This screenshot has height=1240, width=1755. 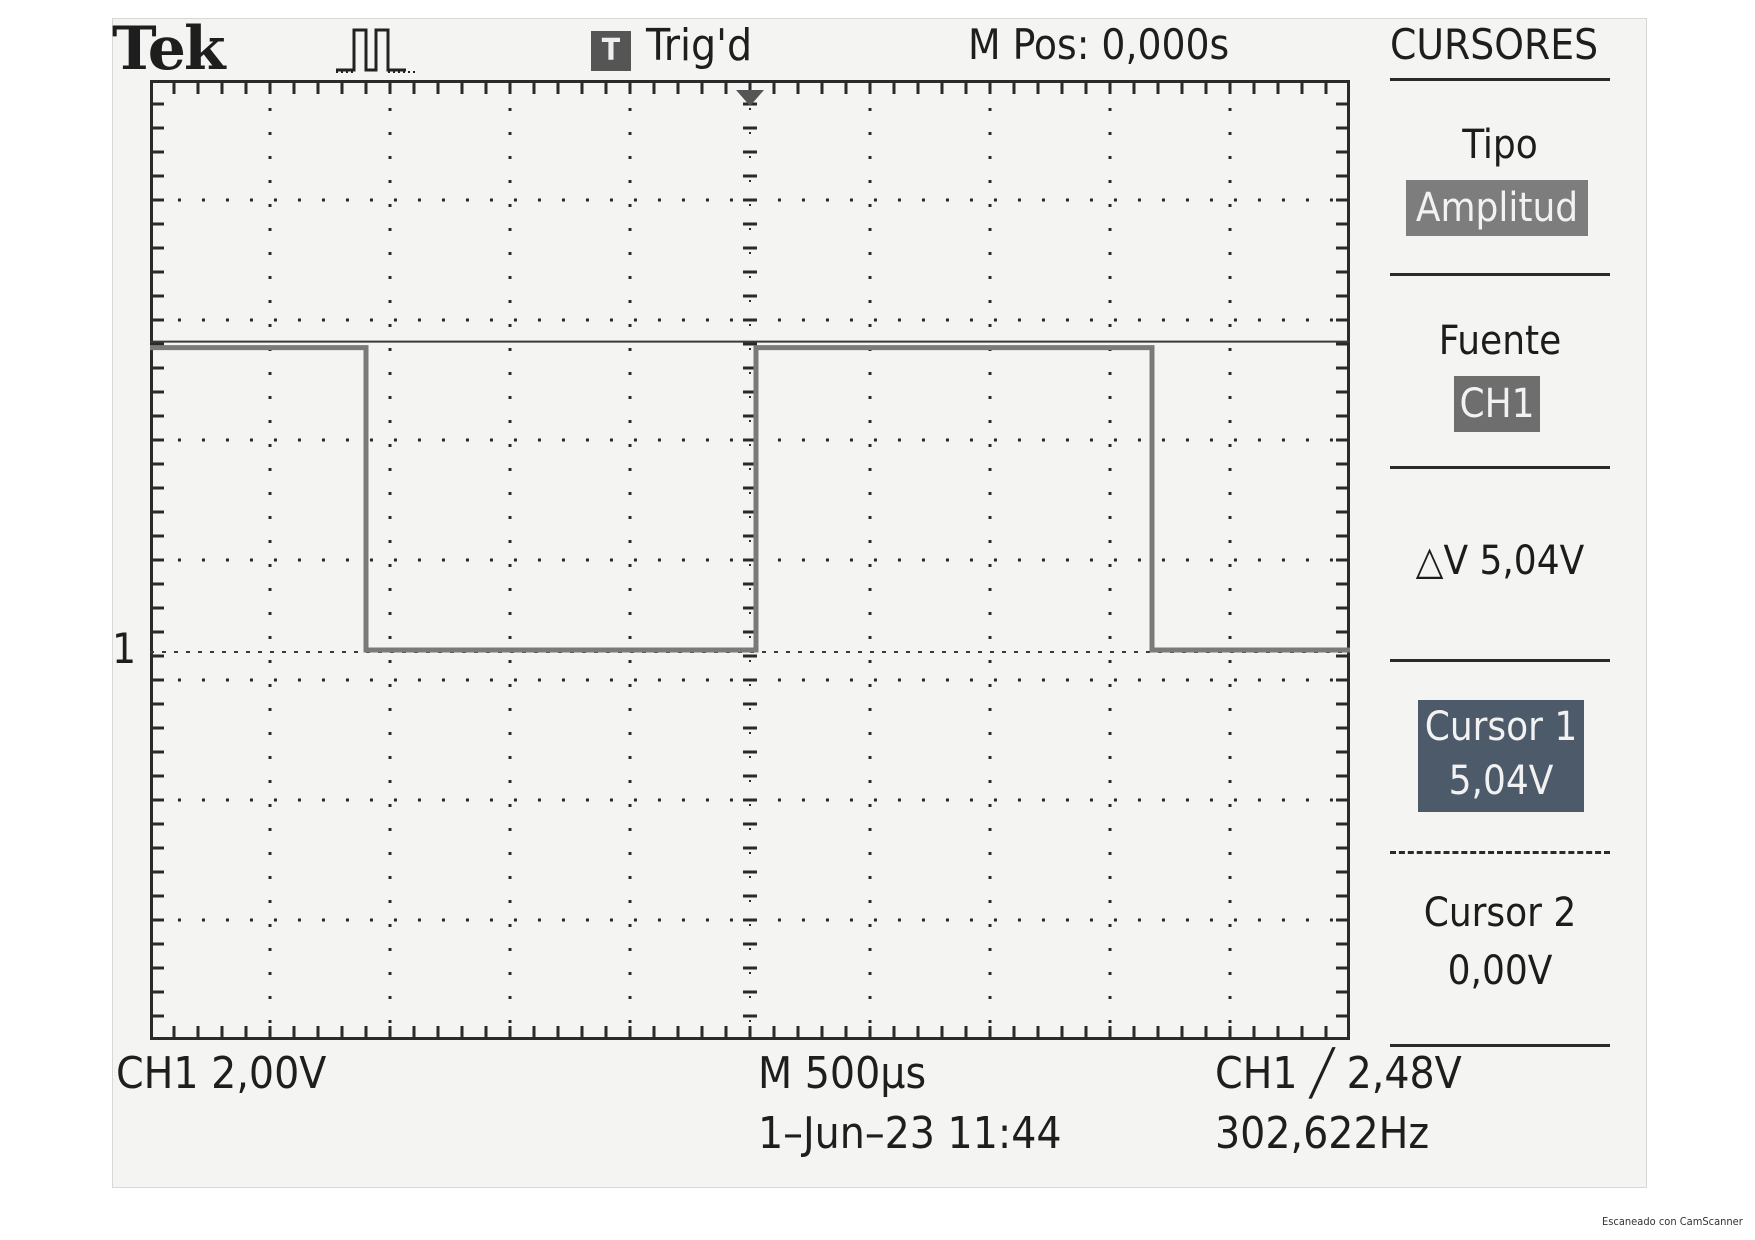 What do you see at coordinates (221, 1073) in the screenshot?
I see `ch1-volts-per-div: CH1 2,00V` at bounding box center [221, 1073].